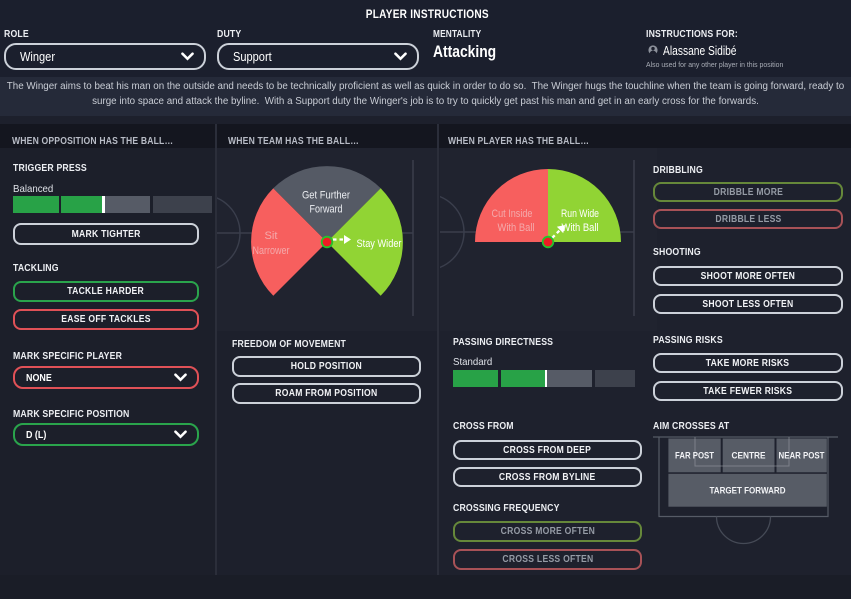 This screenshot has height=599, width=851. Describe the element at coordinates (512, 214) in the screenshot. I see `svg-text: Cut Inside` at that location.